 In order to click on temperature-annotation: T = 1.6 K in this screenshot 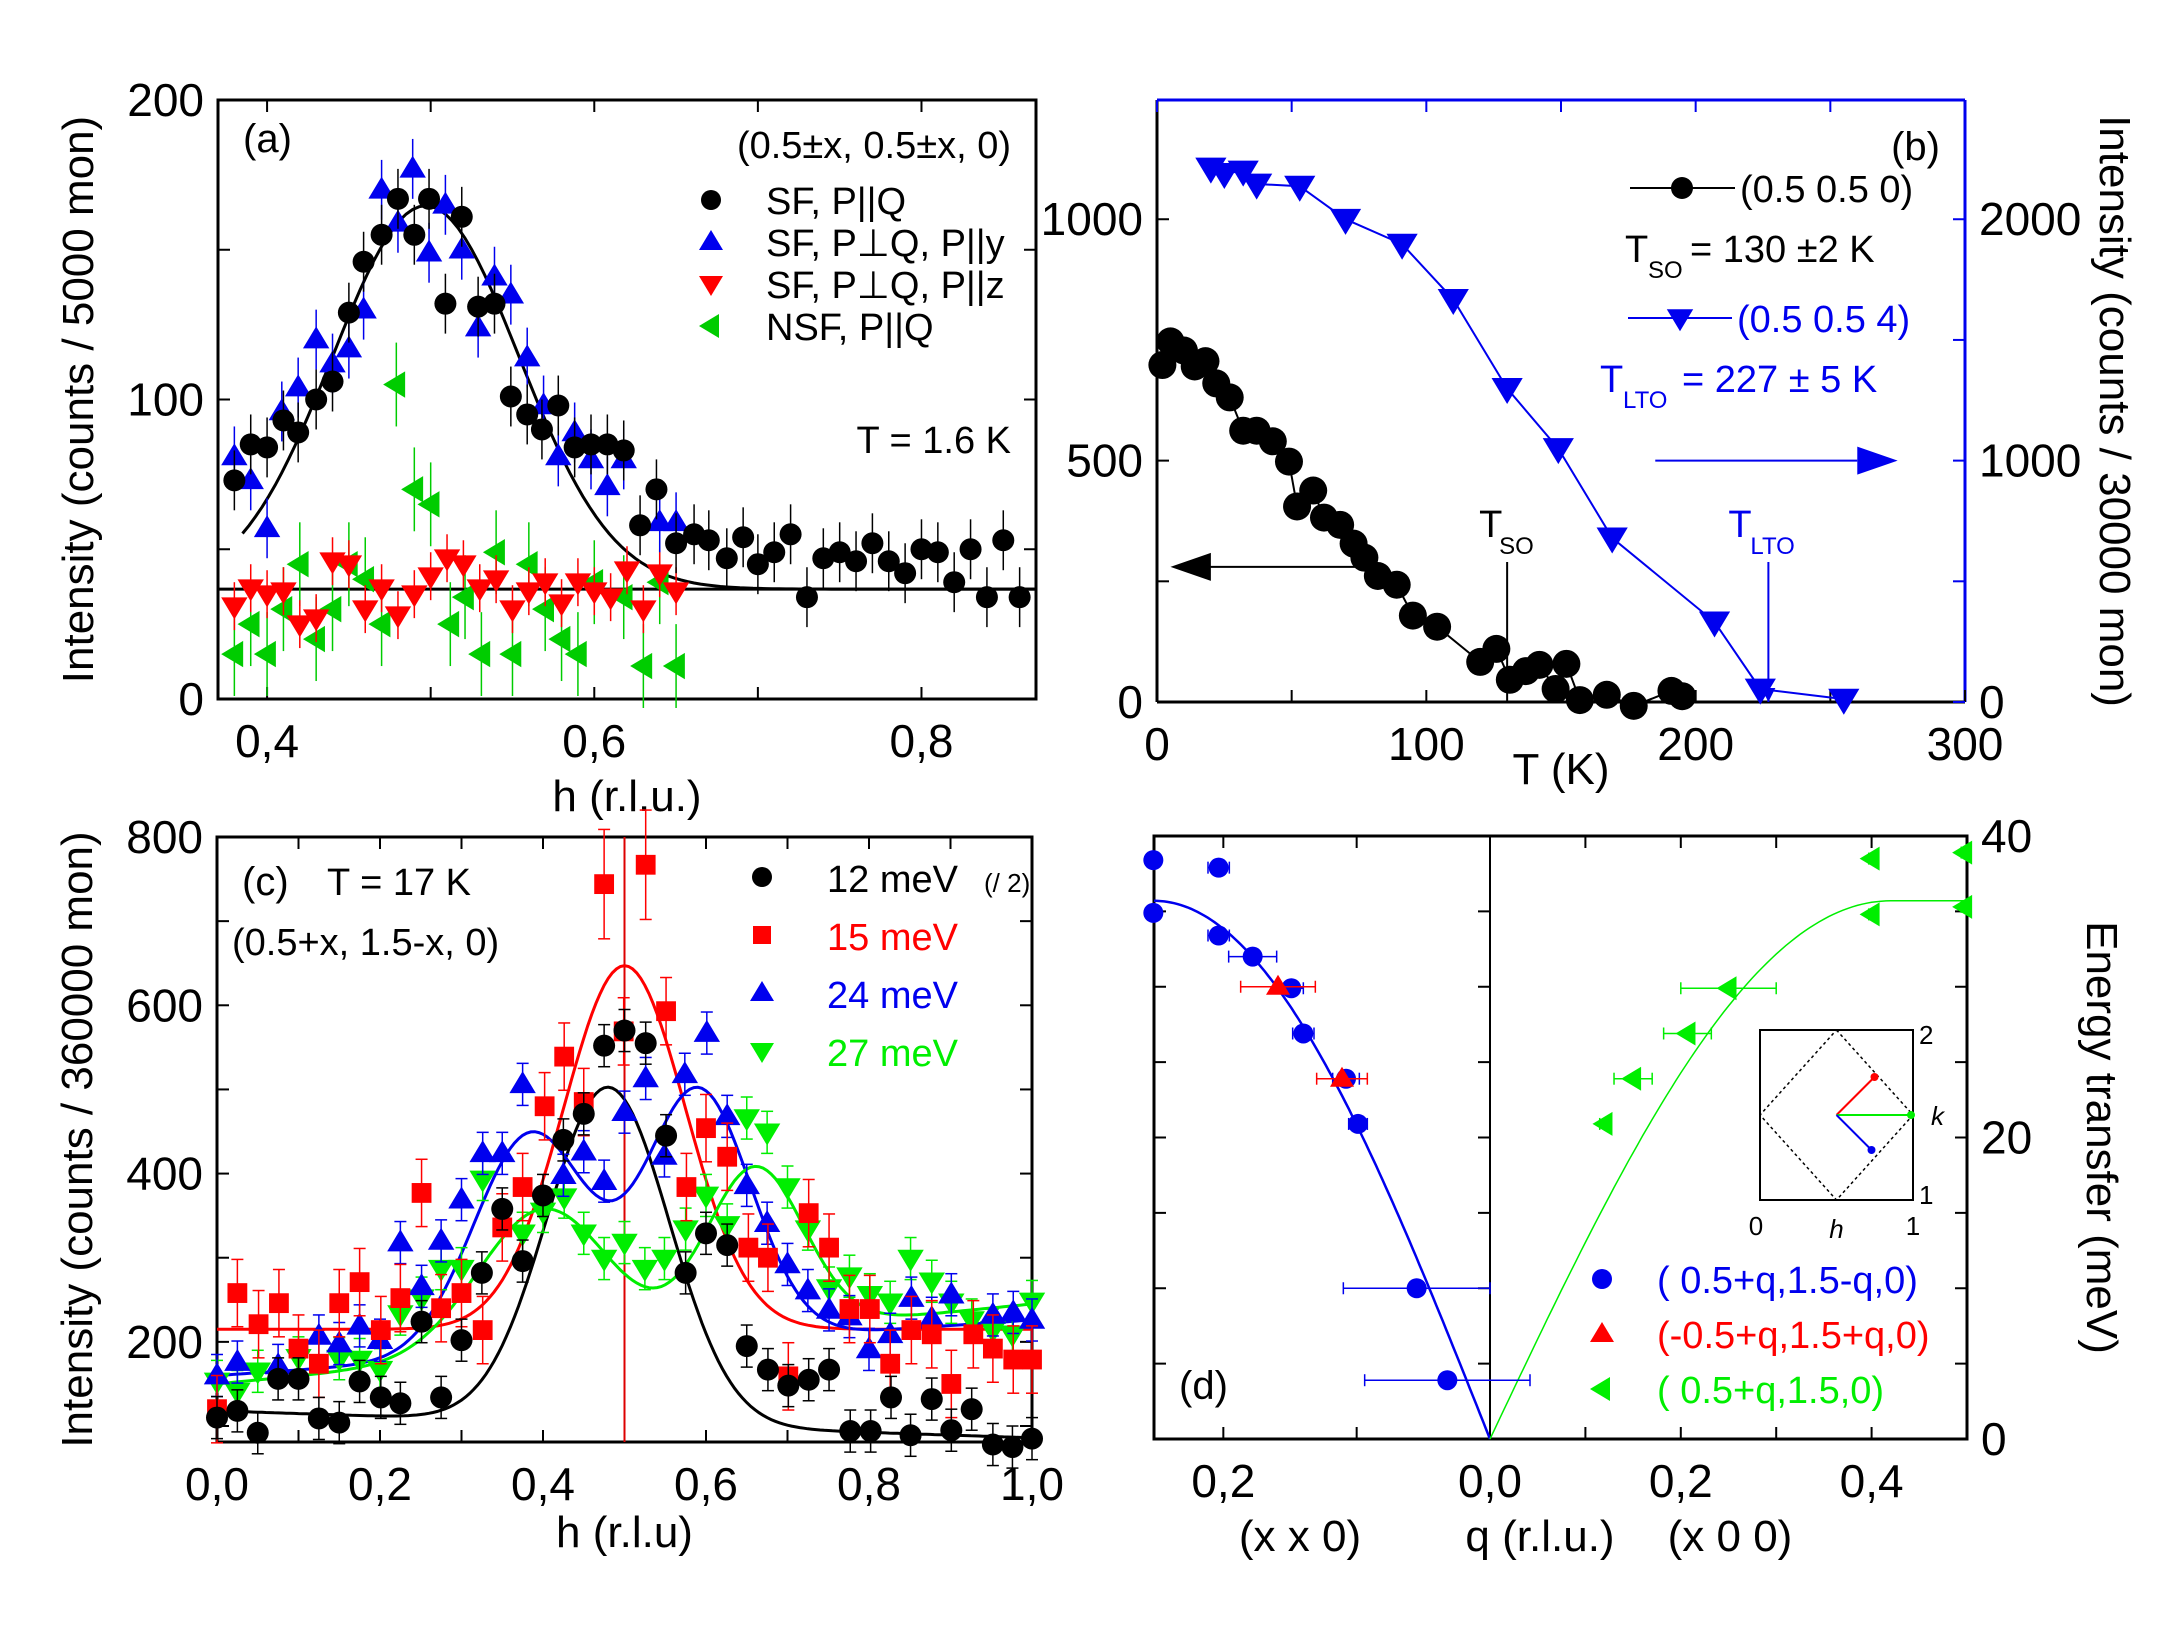, I will do `click(933, 441)`.